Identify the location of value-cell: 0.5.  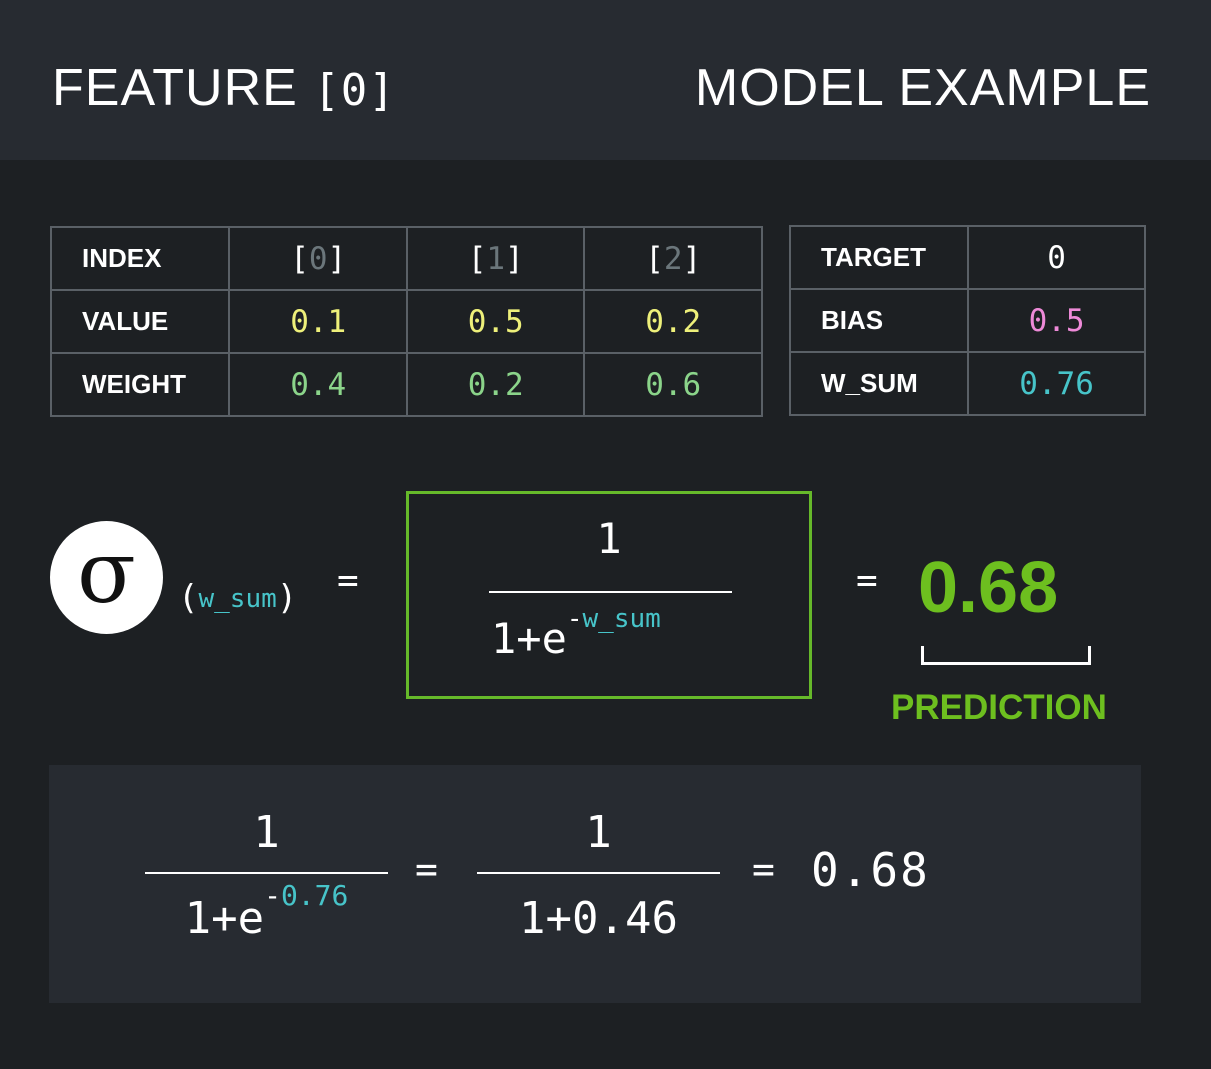
(495, 321).